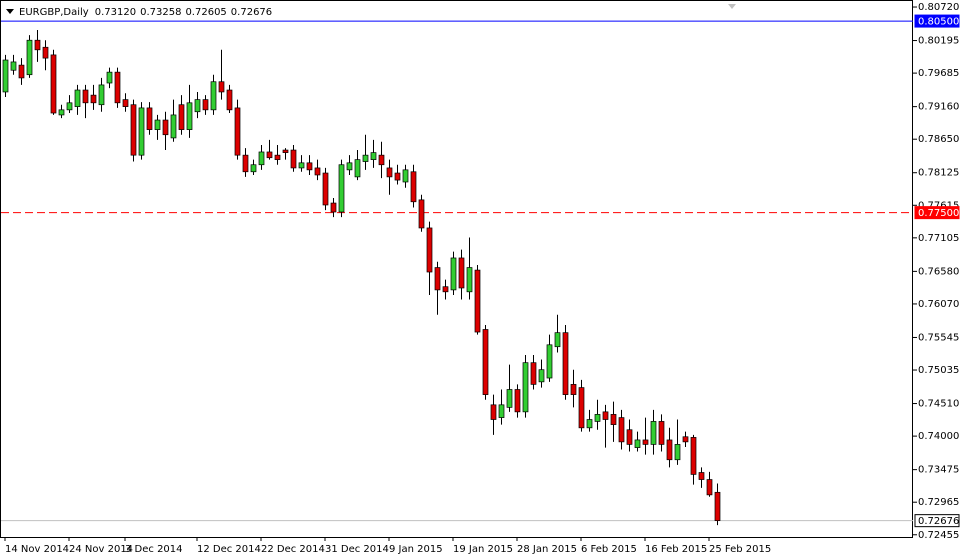 This screenshot has width=960, height=560. Describe the element at coordinates (154, 549) in the screenshot. I see `x-tick-label: 3 Dec 2014` at that location.